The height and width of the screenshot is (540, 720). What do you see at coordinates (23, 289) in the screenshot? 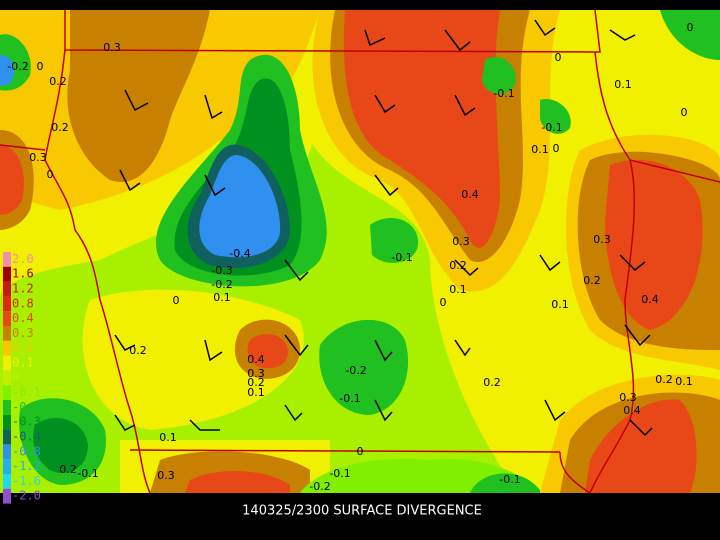
I see `legend-label: 1.2` at bounding box center [23, 289].